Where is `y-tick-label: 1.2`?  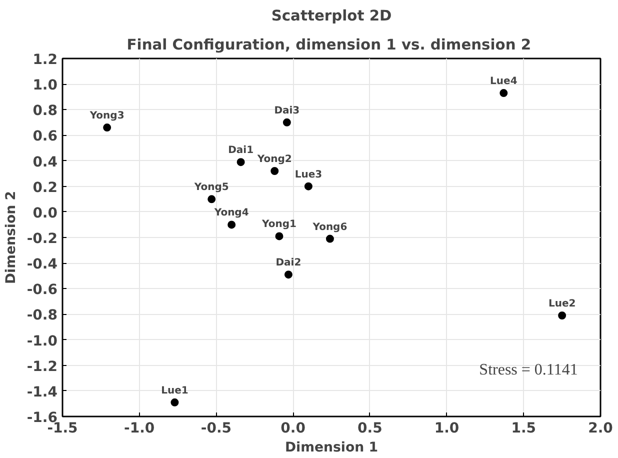
y-tick-label: 1.2 is located at coordinates (45, 60).